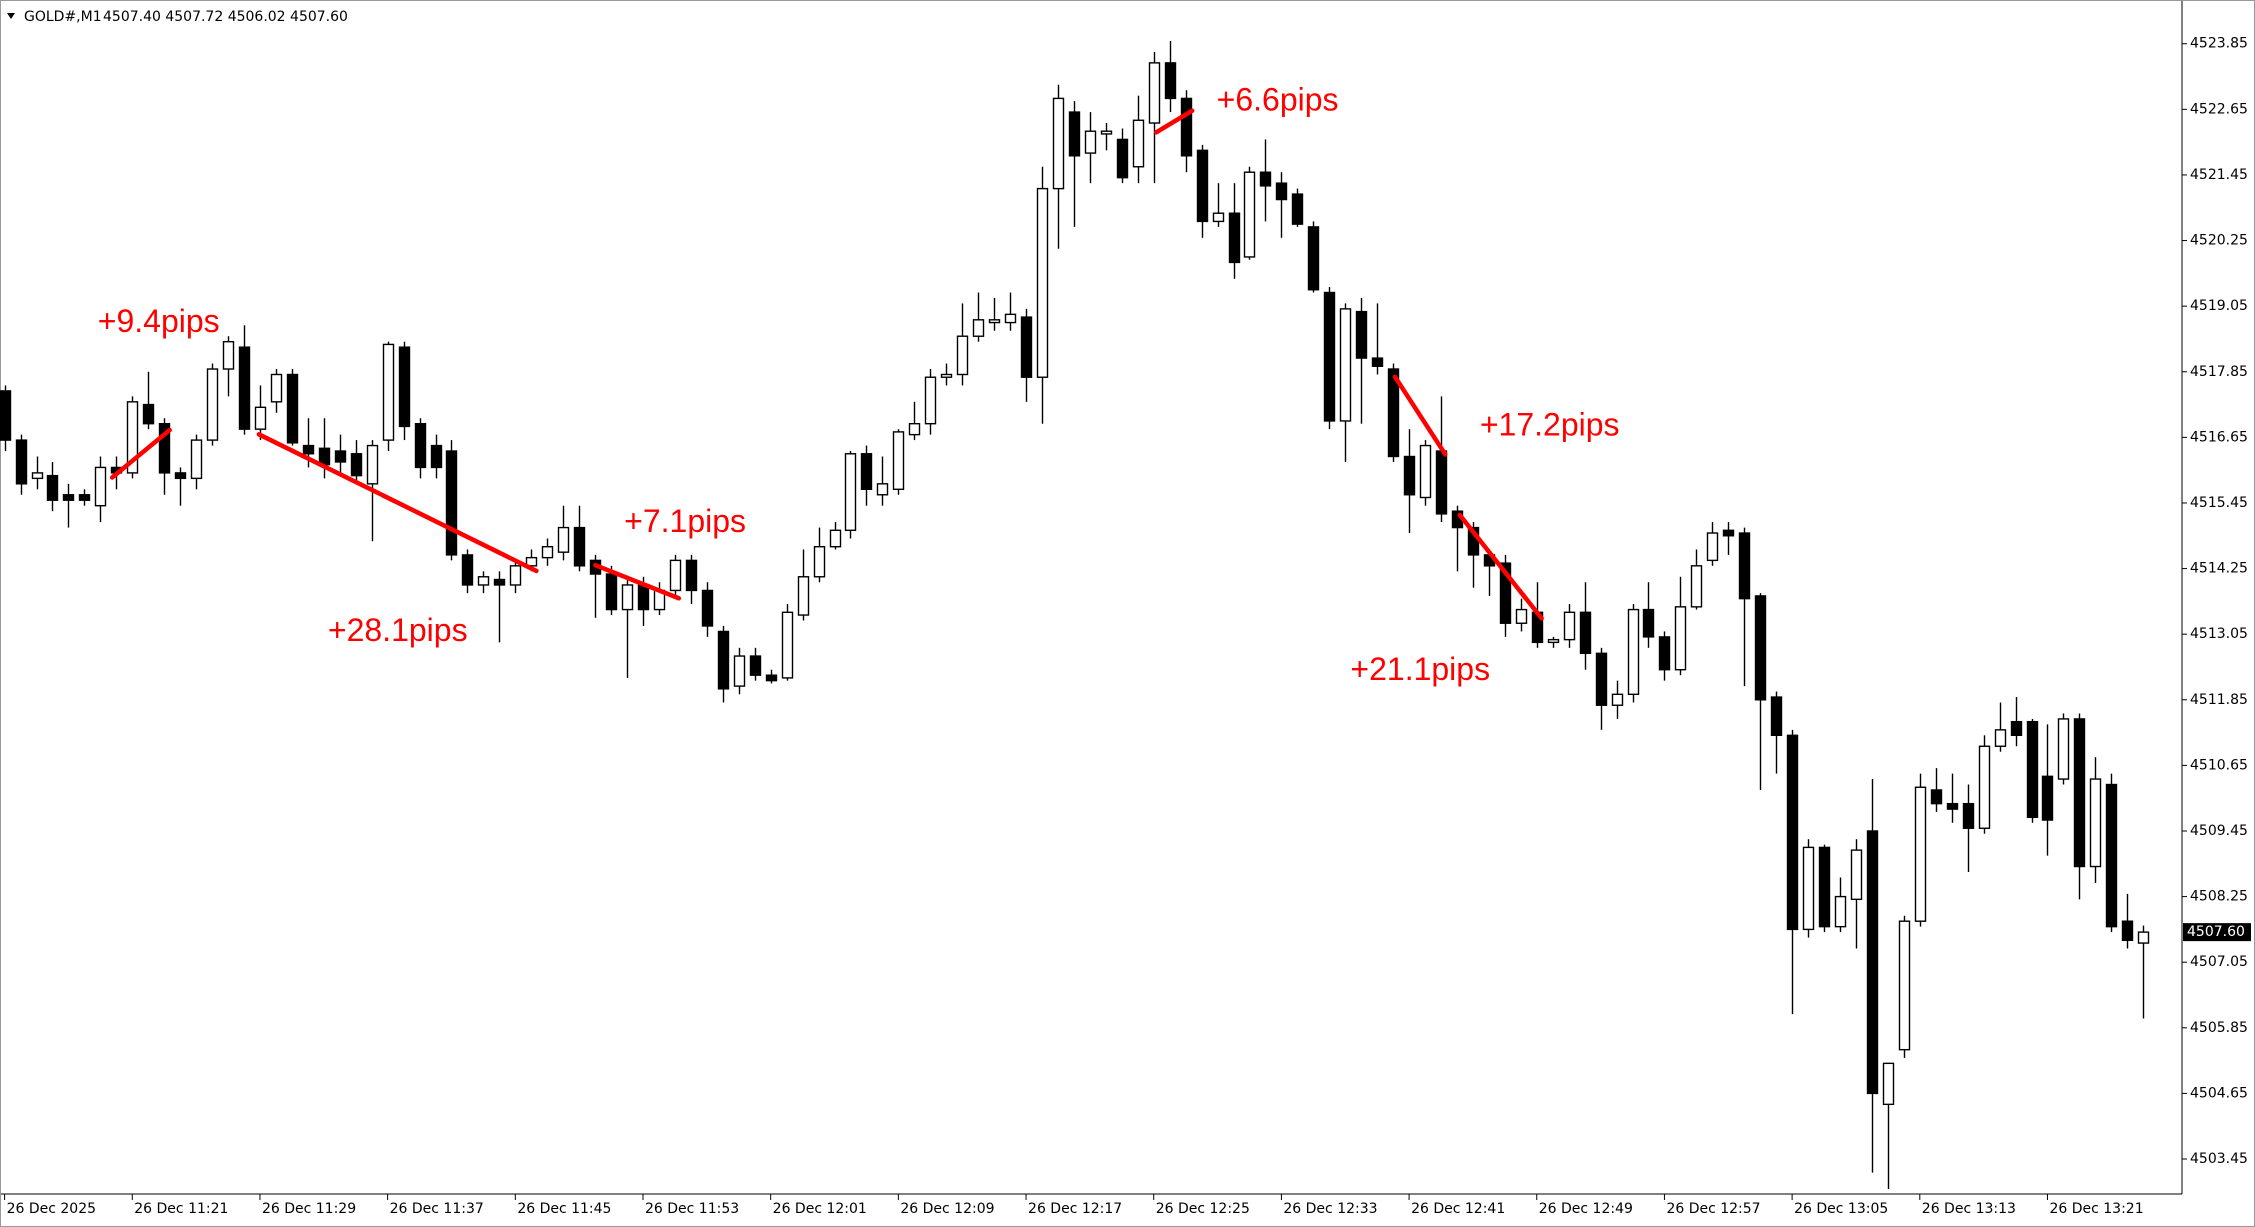  What do you see at coordinates (2219, 437) in the screenshot?
I see `y-tick-label: 4516.65` at bounding box center [2219, 437].